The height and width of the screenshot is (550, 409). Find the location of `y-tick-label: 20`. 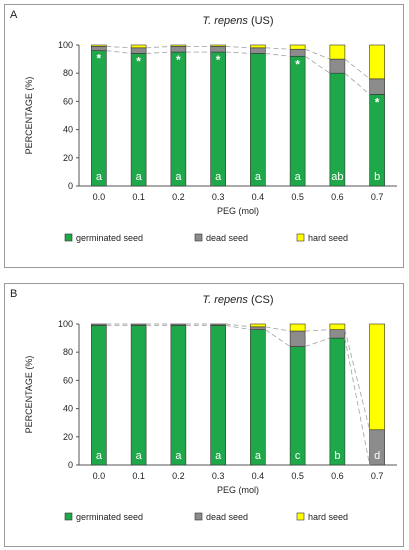

y-tick-label: 20 is located at coordinates (68, 437).